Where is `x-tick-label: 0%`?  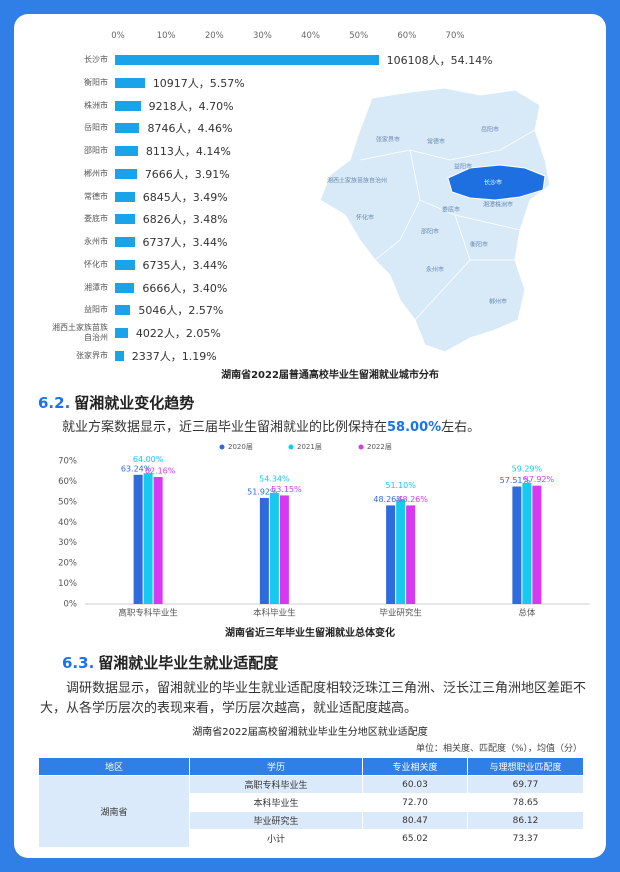
x-tick-label: 0% is located at coordinates (118, 36).